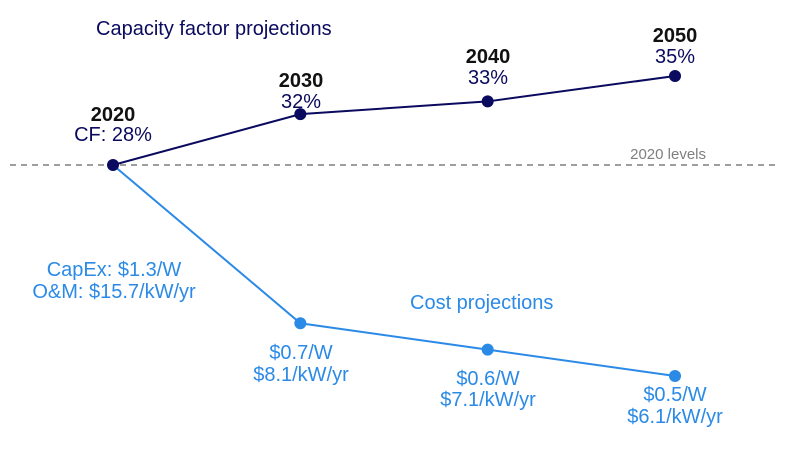 The image size is (785, 449). Describe the element at coordinates (675, 376) in the screenshot. I see `cost-point-2050` at that location.